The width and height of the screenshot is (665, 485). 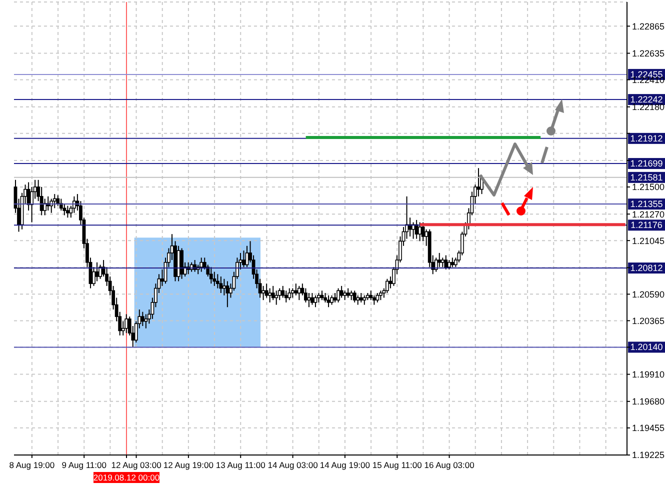 I want to click on y-tick-label: 1.19455, so click(x=648, y=428).